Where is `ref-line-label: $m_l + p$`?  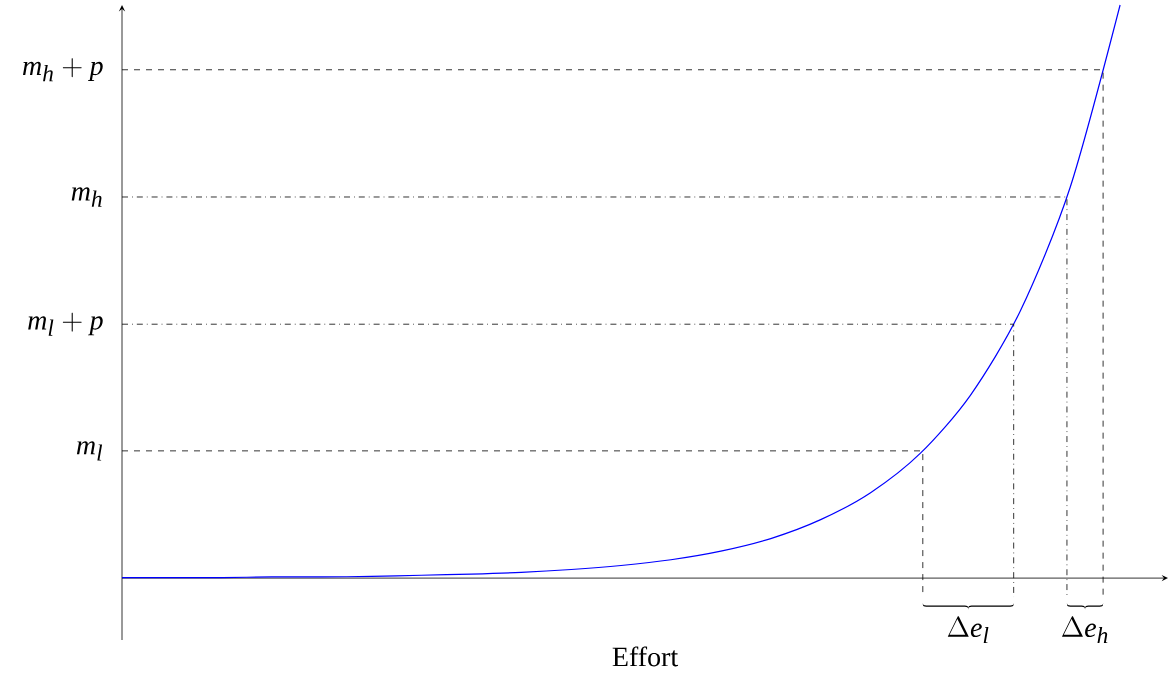
ref-line-label: $m_l + p$ is located at coordinates (65, 324).